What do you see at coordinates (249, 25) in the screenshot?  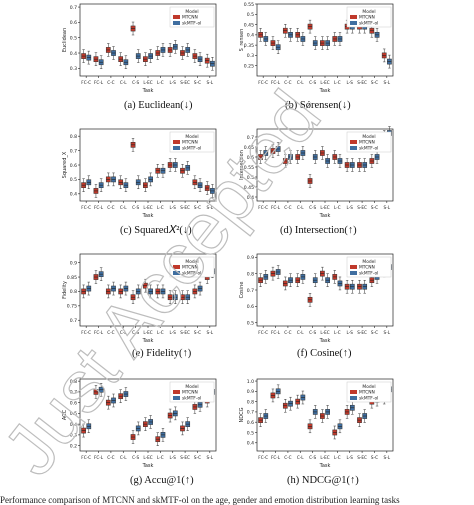 I see `y-tick-label: 0.45` at bounding box center [249, 25].